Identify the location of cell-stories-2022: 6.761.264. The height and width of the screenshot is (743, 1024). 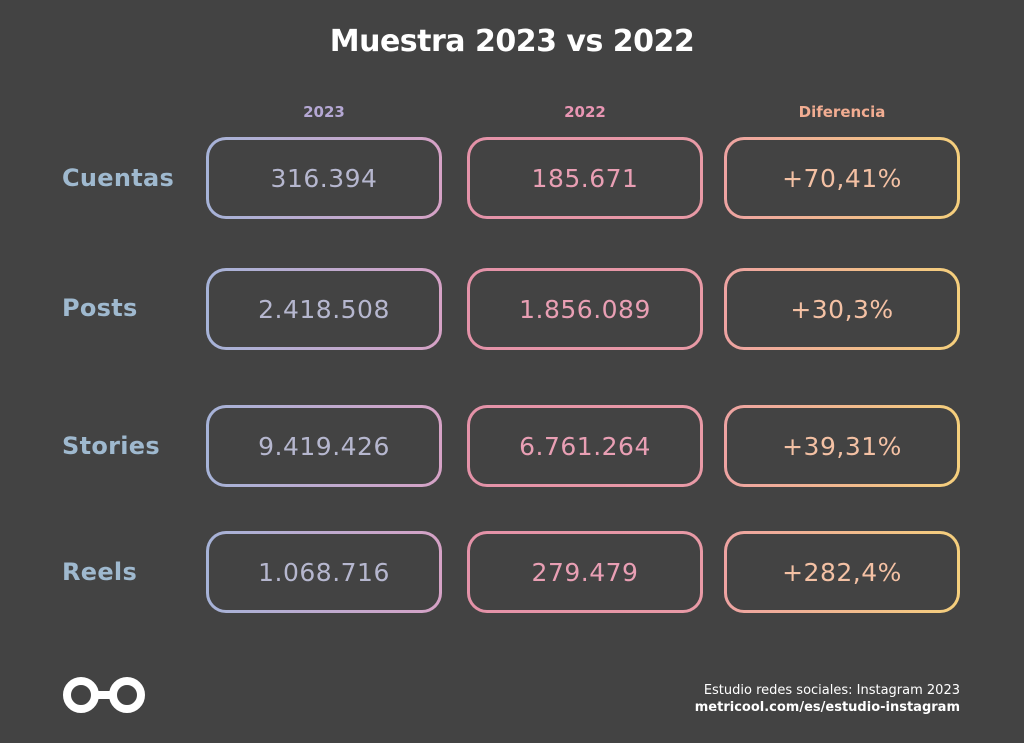
(585, 446).